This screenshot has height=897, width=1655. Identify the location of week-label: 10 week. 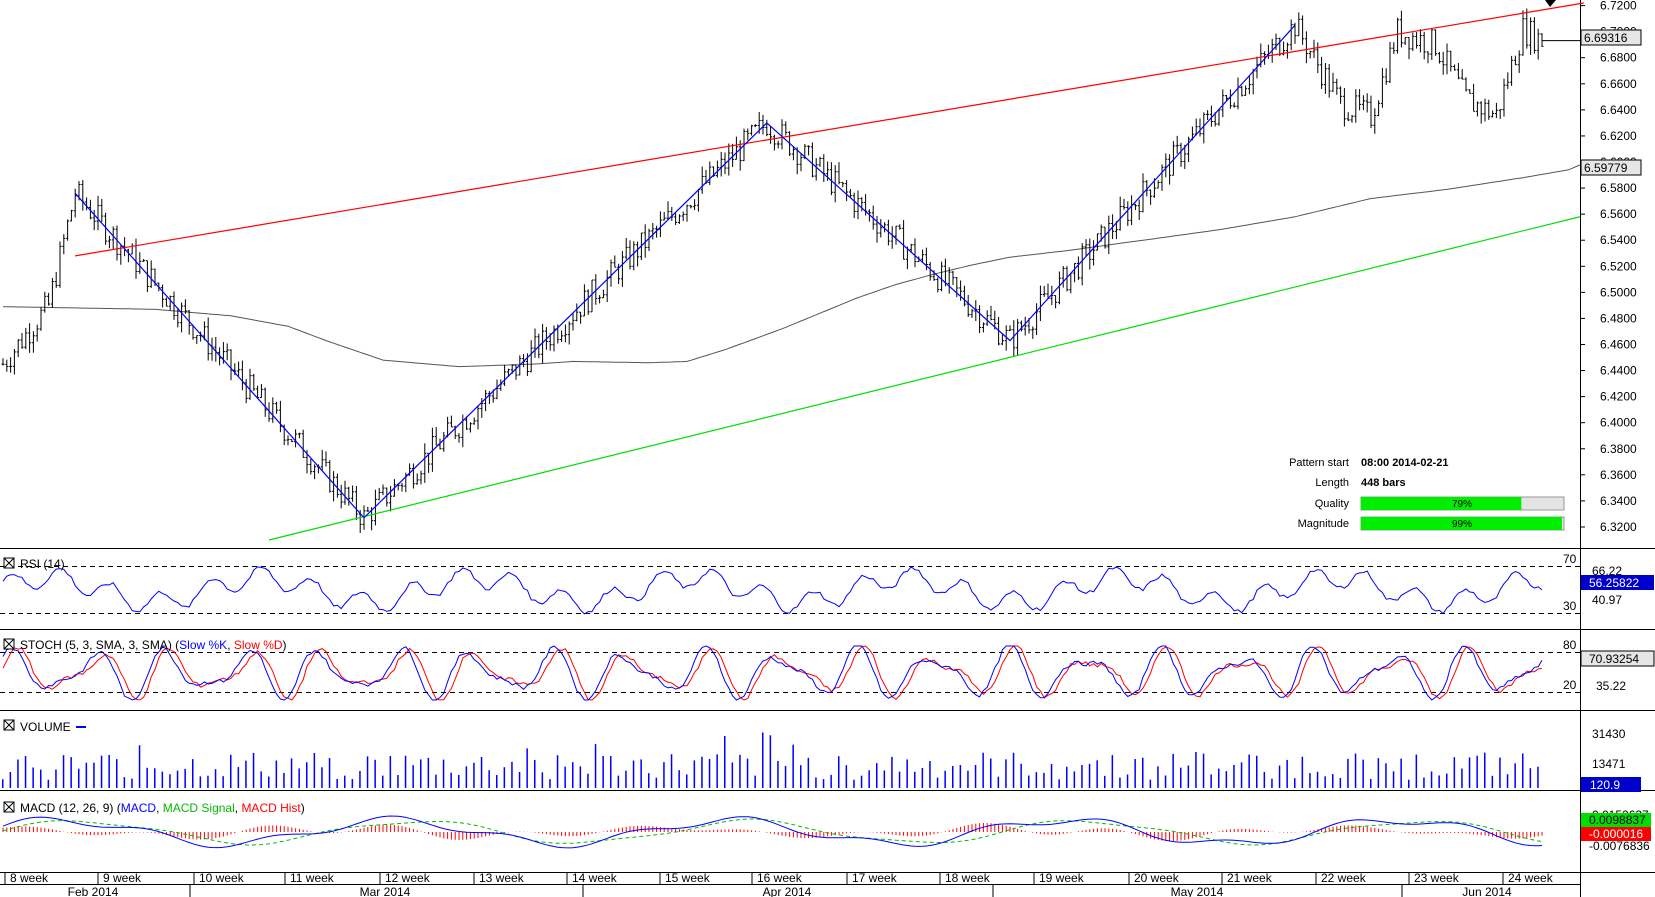
(222, 878).